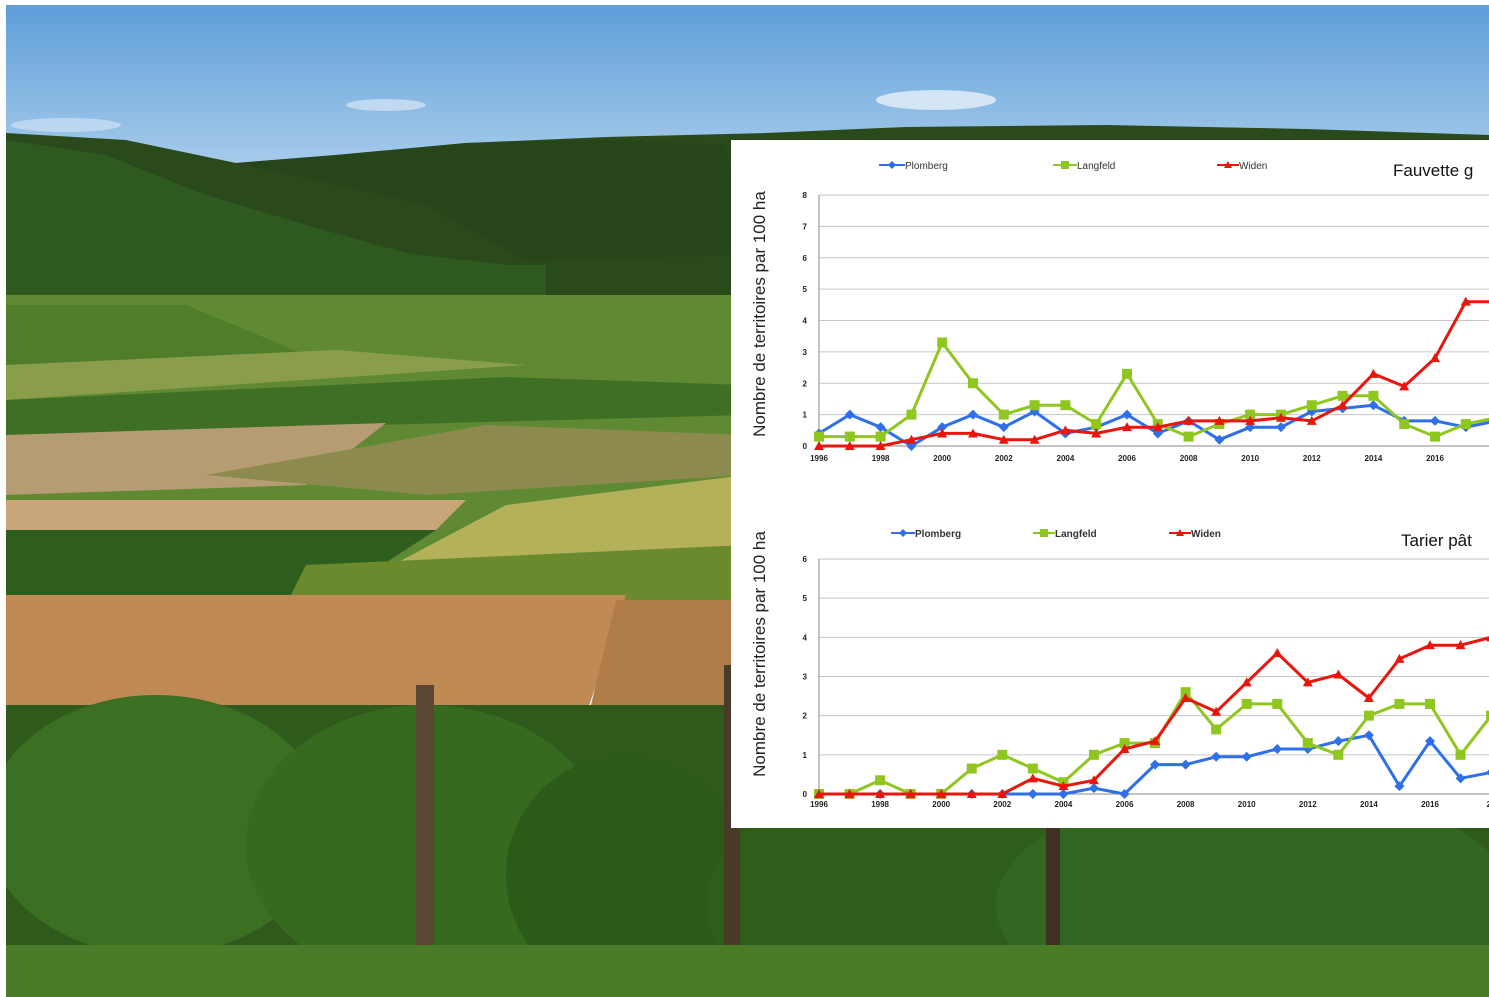 The height and width of the screenshot is (997, 1489). I want to click on series-group, so click(1151, 717).